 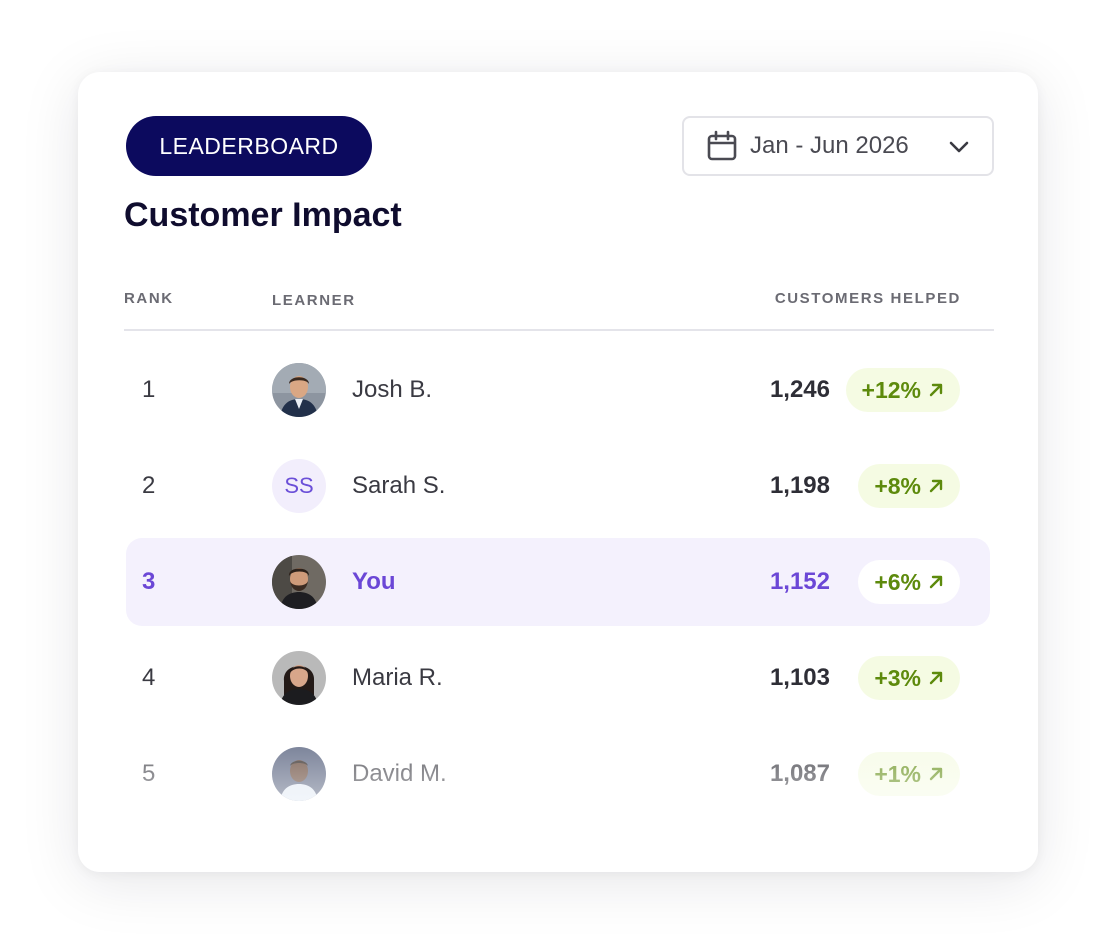 What do you see at coordinates (829, 145) in the screenshot?
I see `date-range-label: Jan - Jun 2026` at bounding box center [829, 145].